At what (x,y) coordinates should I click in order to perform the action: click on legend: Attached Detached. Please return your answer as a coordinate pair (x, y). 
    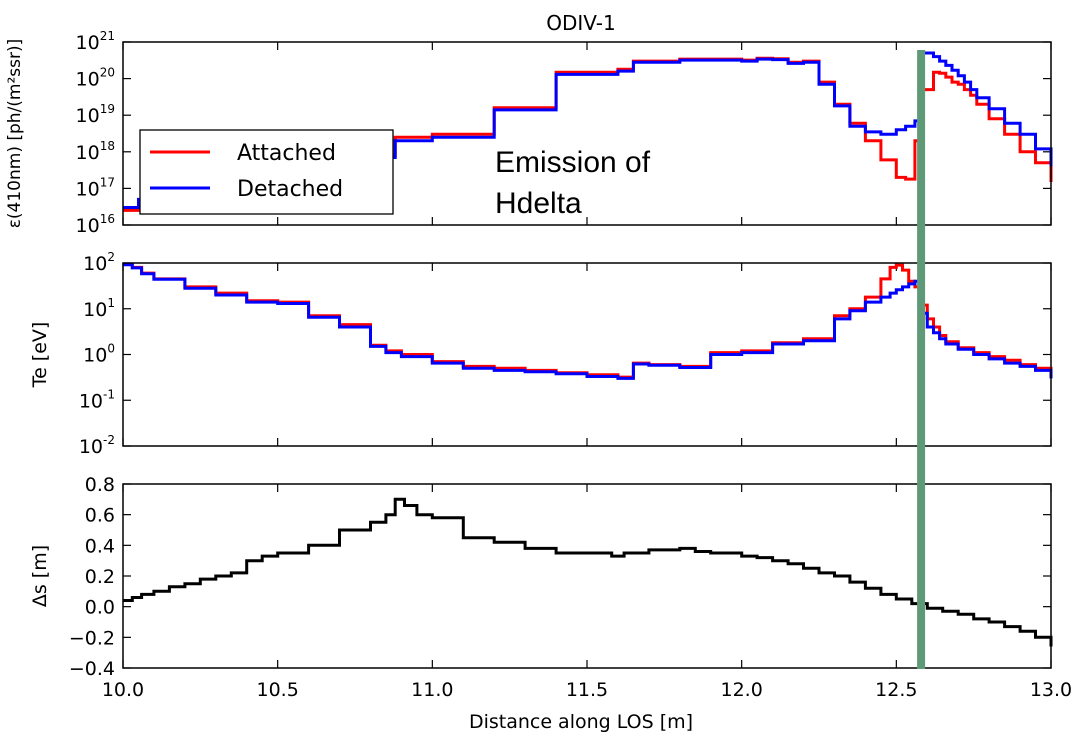
    Looking at the image, I should click on (266, 172).